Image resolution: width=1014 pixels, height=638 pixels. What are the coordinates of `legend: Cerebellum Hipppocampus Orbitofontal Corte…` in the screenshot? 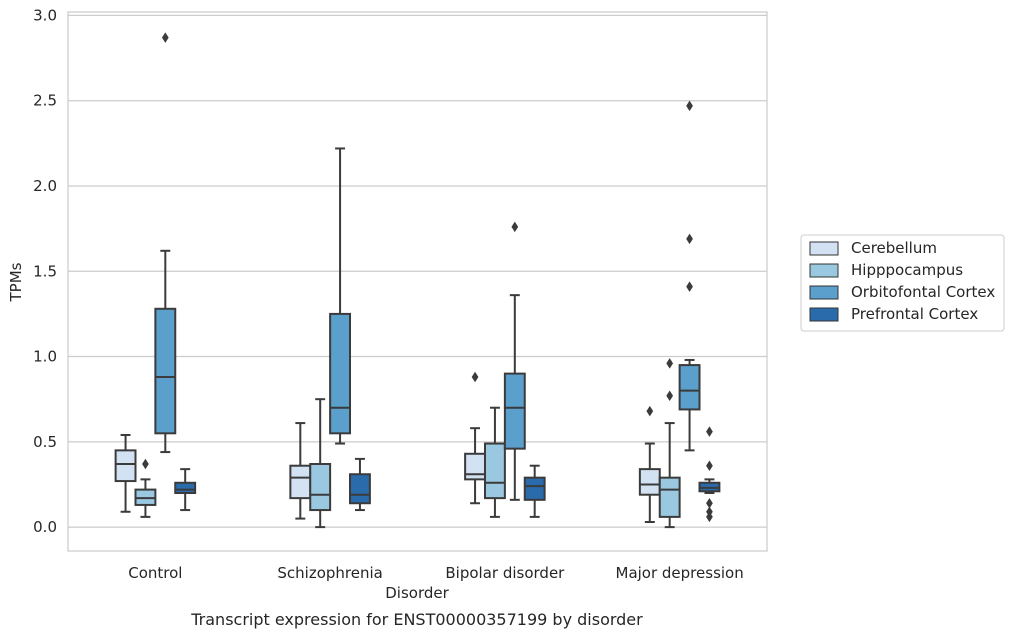 It's located at (902, 283).